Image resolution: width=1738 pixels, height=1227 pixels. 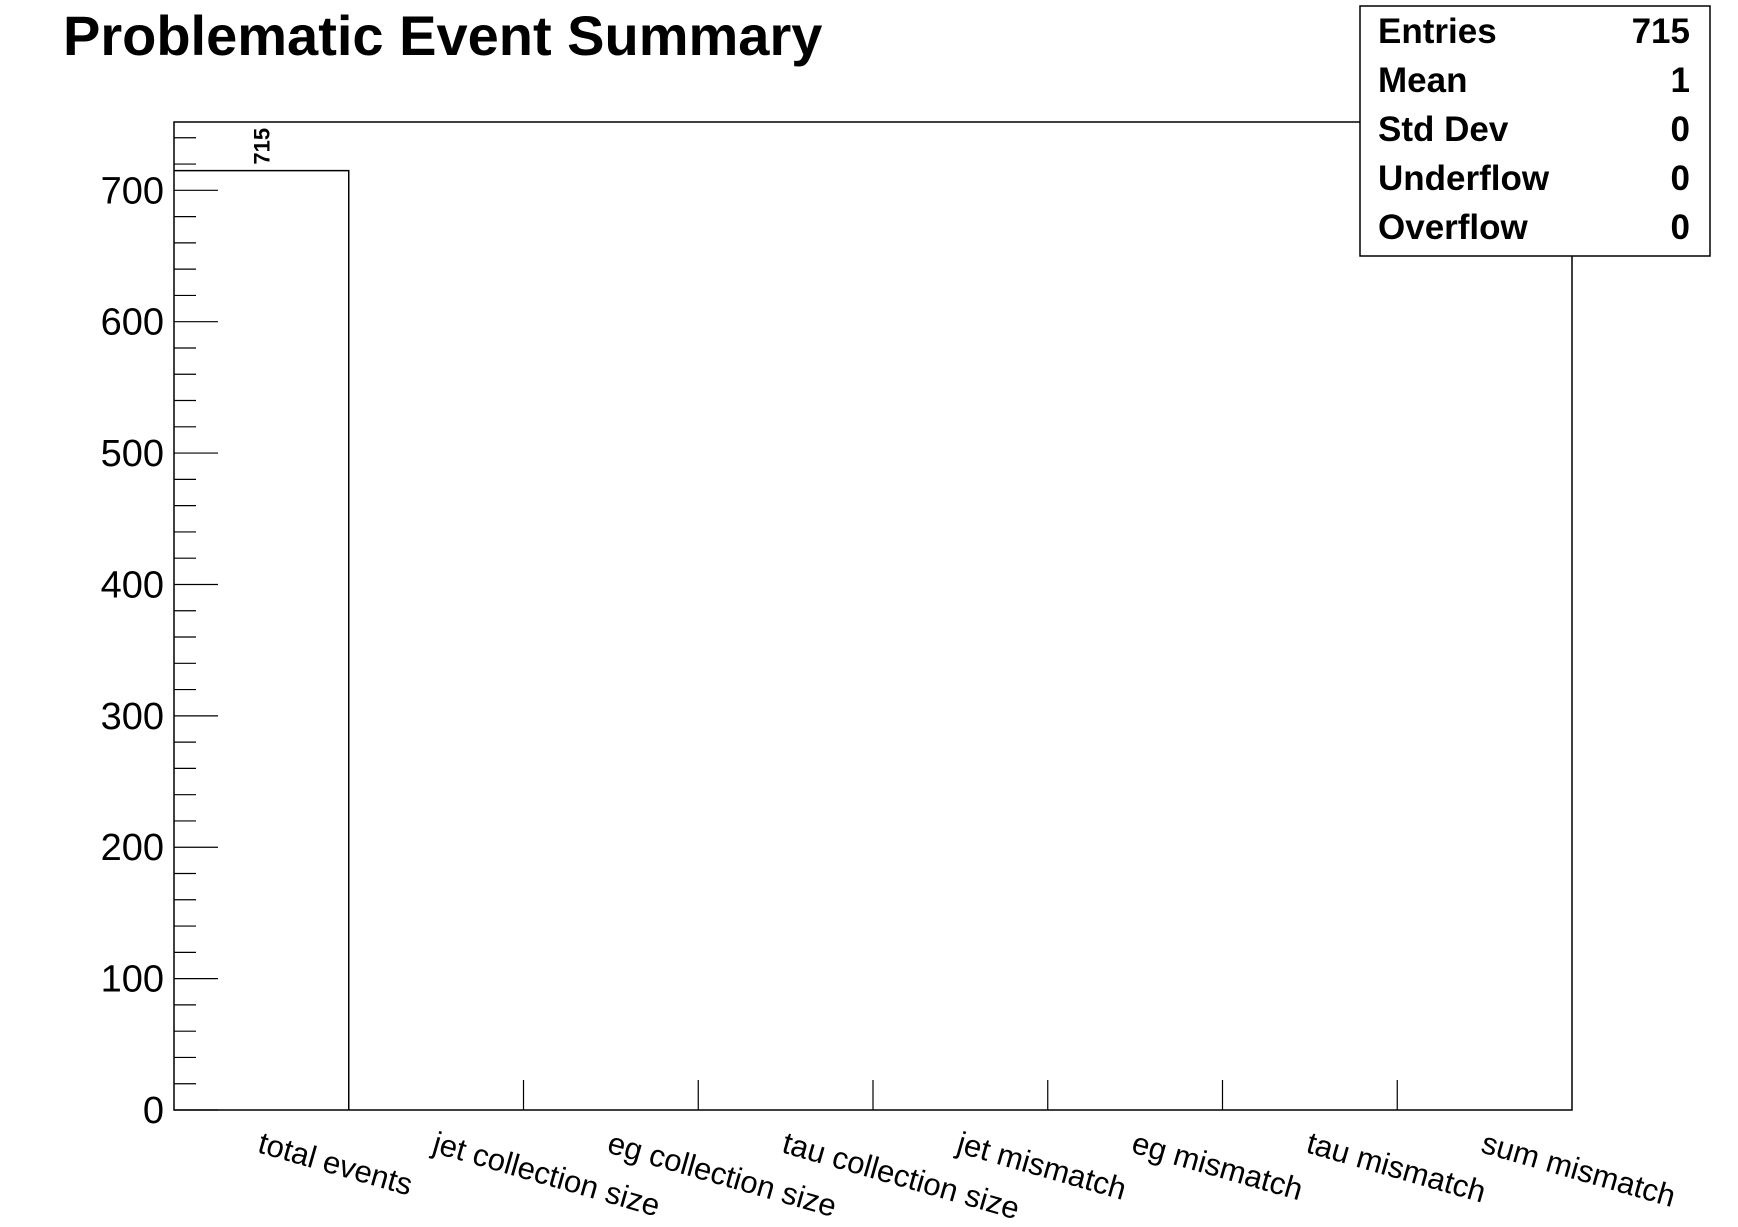 What do you see at coordinates (132, 454) in the screenshot?
I see `y-tick-label: 500` at bounding box center [132, 454].